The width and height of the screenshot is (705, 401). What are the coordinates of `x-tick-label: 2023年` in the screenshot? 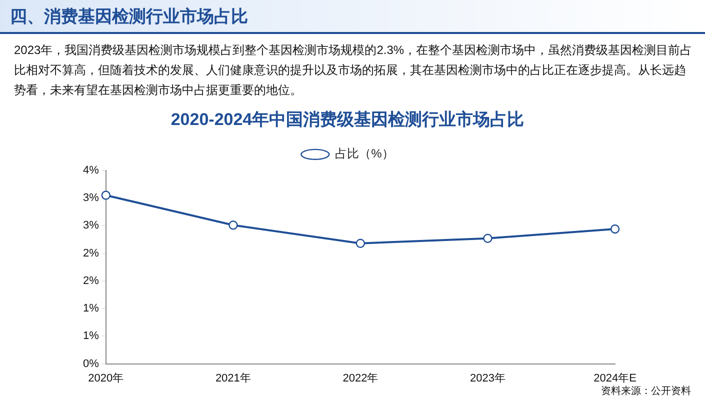 It's located at (488, 378).